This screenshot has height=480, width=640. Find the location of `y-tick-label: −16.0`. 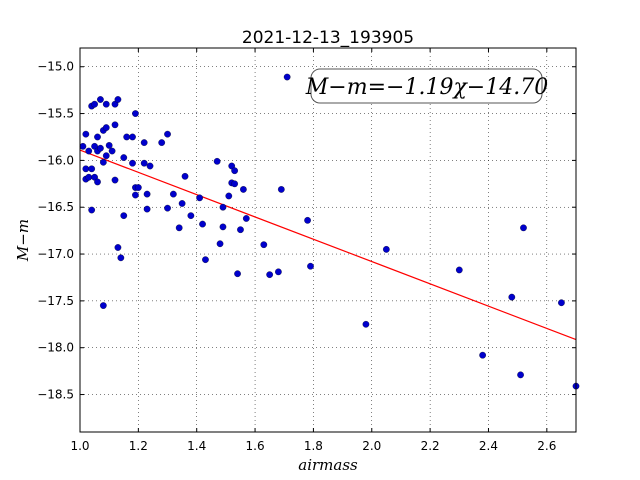

y-tick-label: −16.0 is located at coordinates (55, 160).